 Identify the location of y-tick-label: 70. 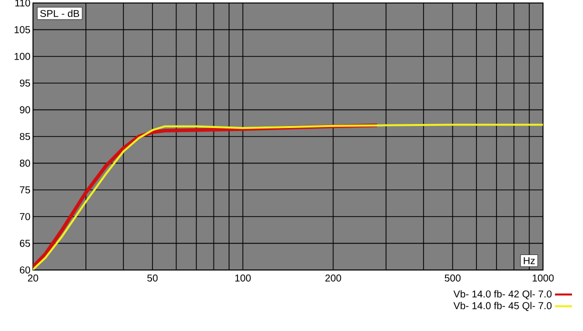
(25, 216).